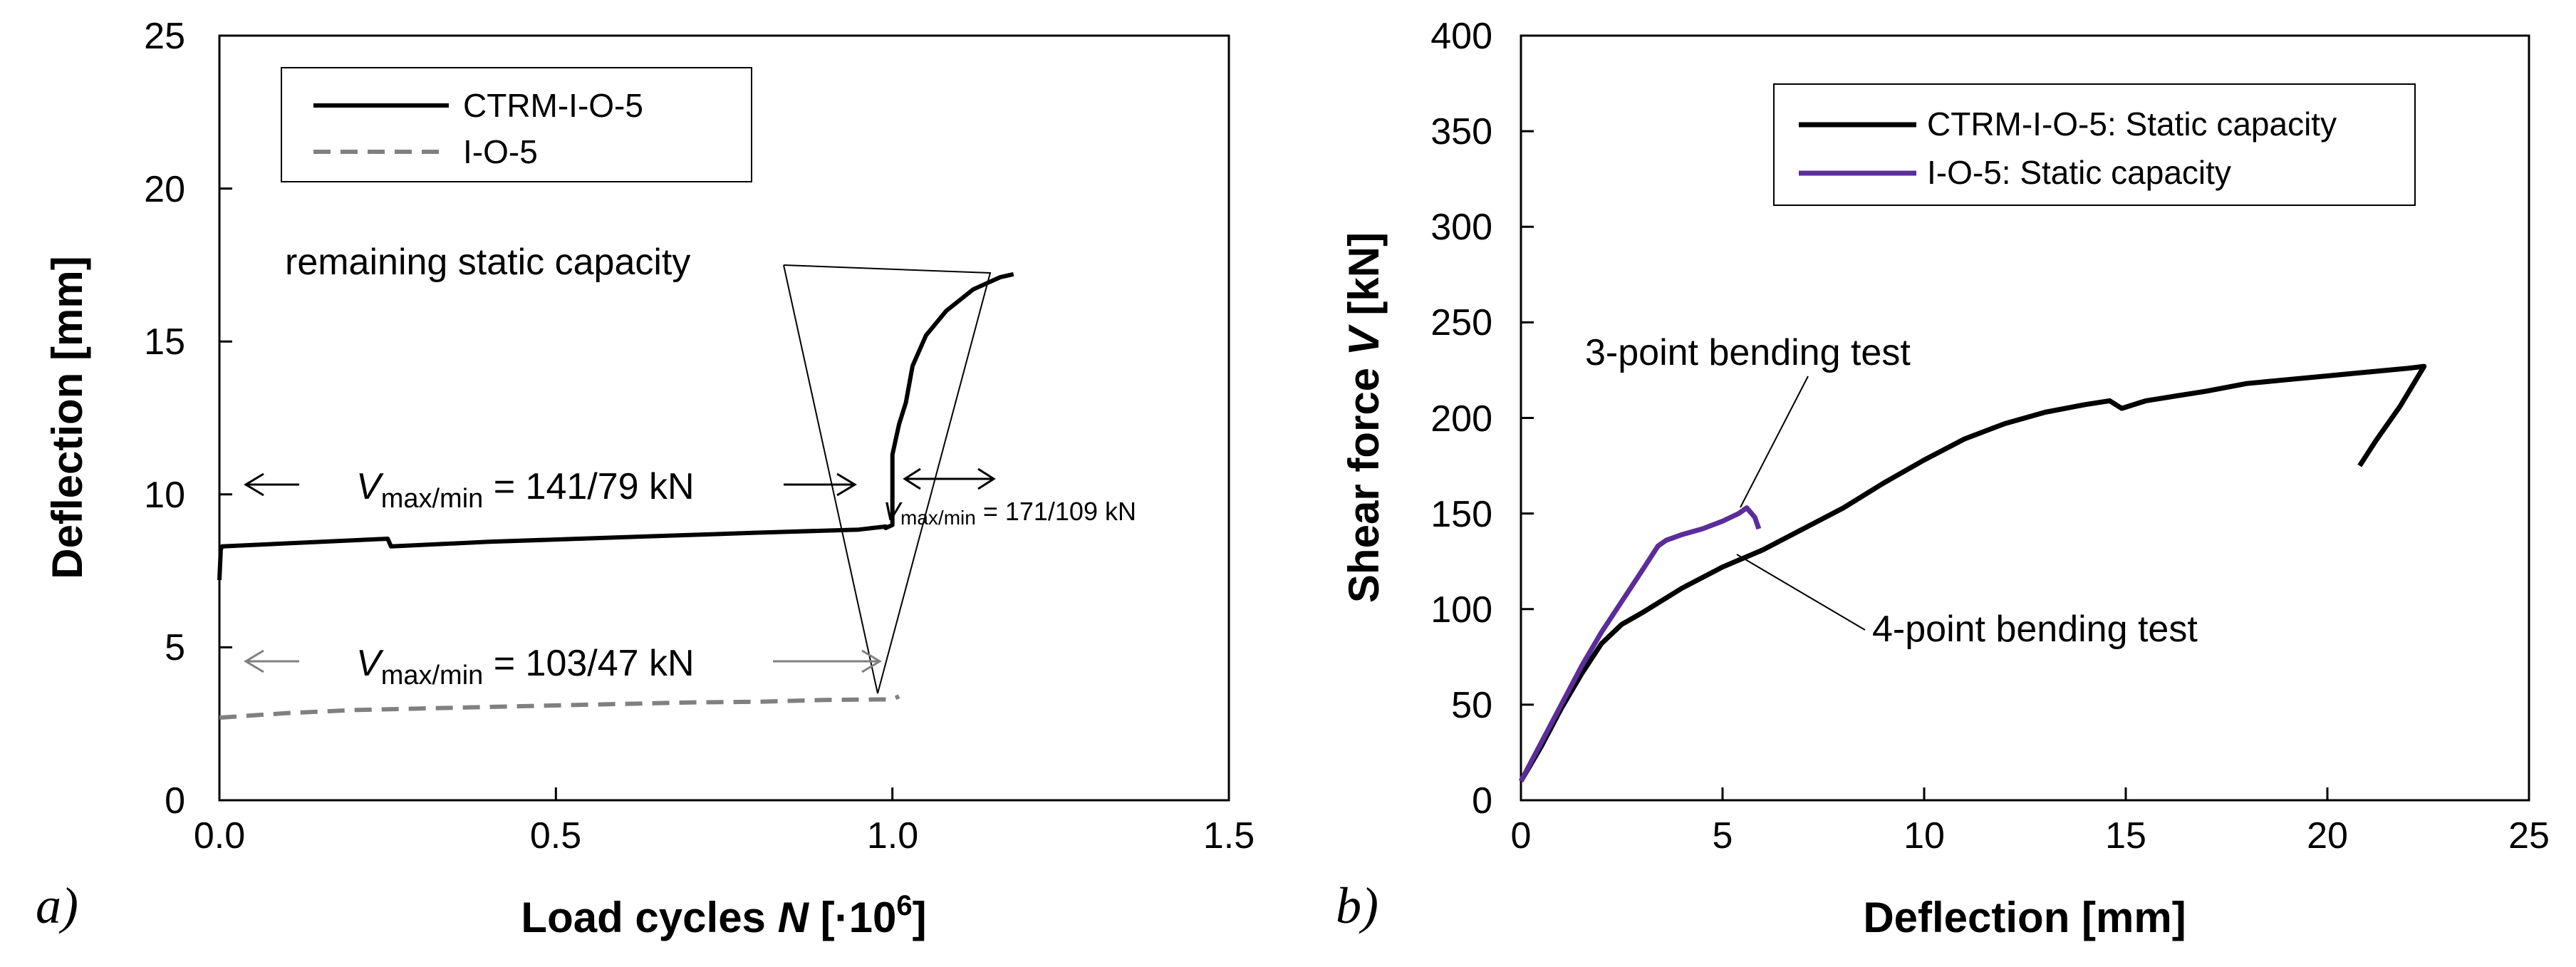  Describe the element at coordinates (1471, 706) in the screenshot. I see `panel-b-y-tick-label: 50` at that location.